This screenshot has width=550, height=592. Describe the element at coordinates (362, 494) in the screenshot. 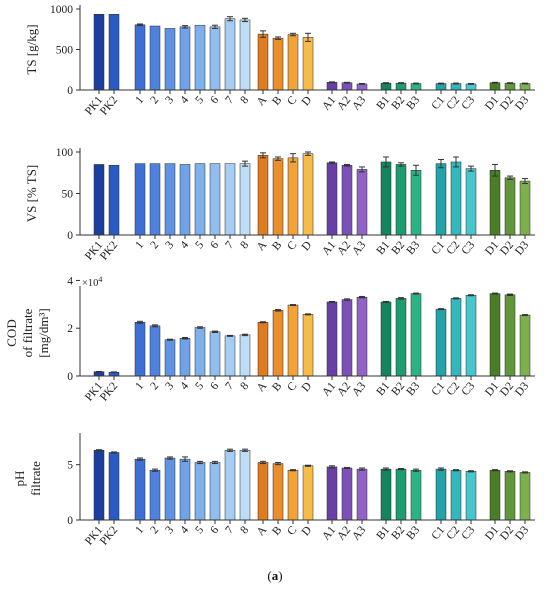

I see `bar-A3` at that location.